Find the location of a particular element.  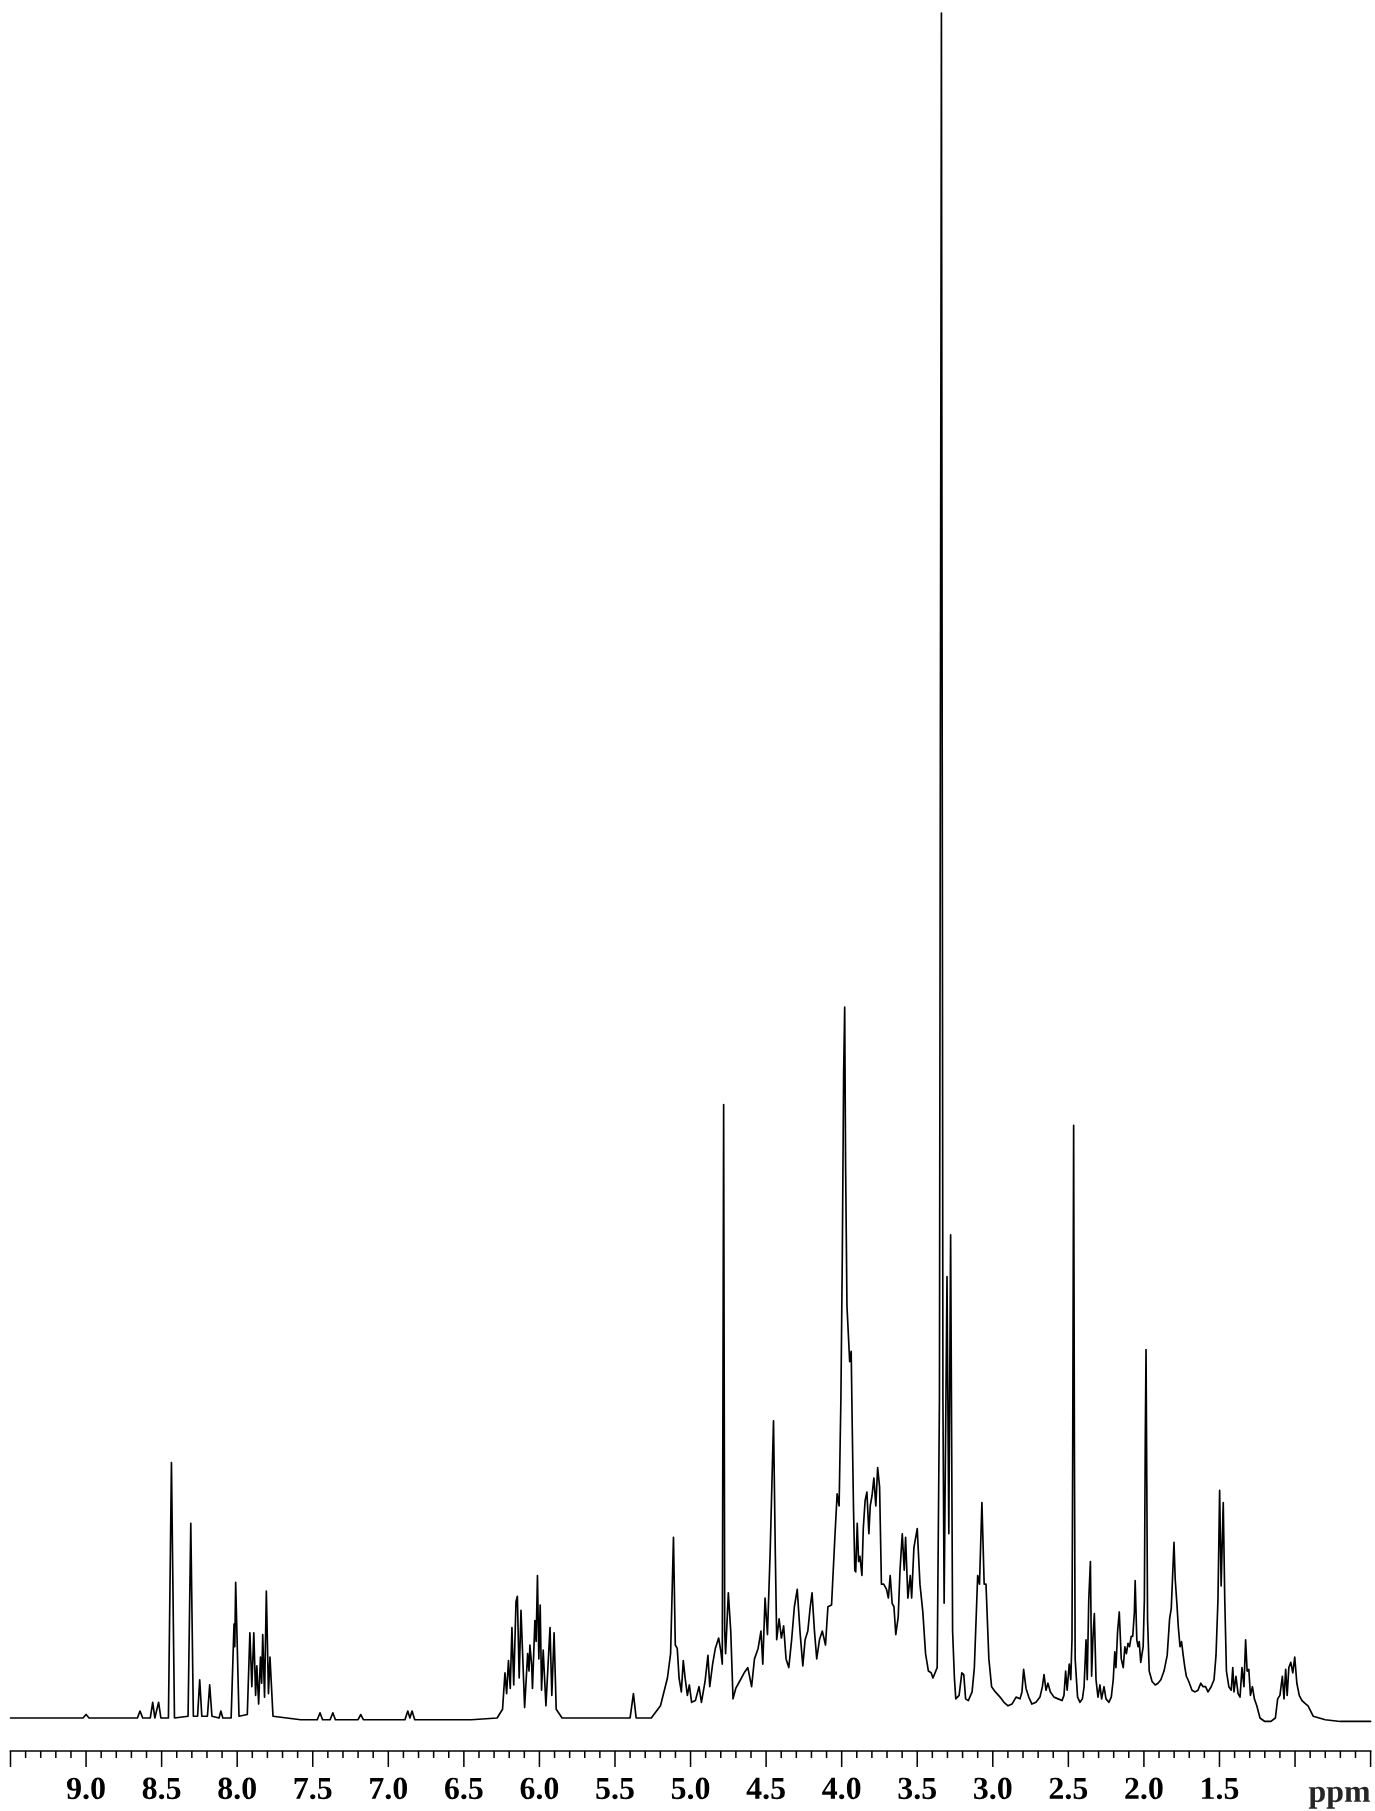

x-tick-label: 2.0 is located at coordinates (1144, 1788).